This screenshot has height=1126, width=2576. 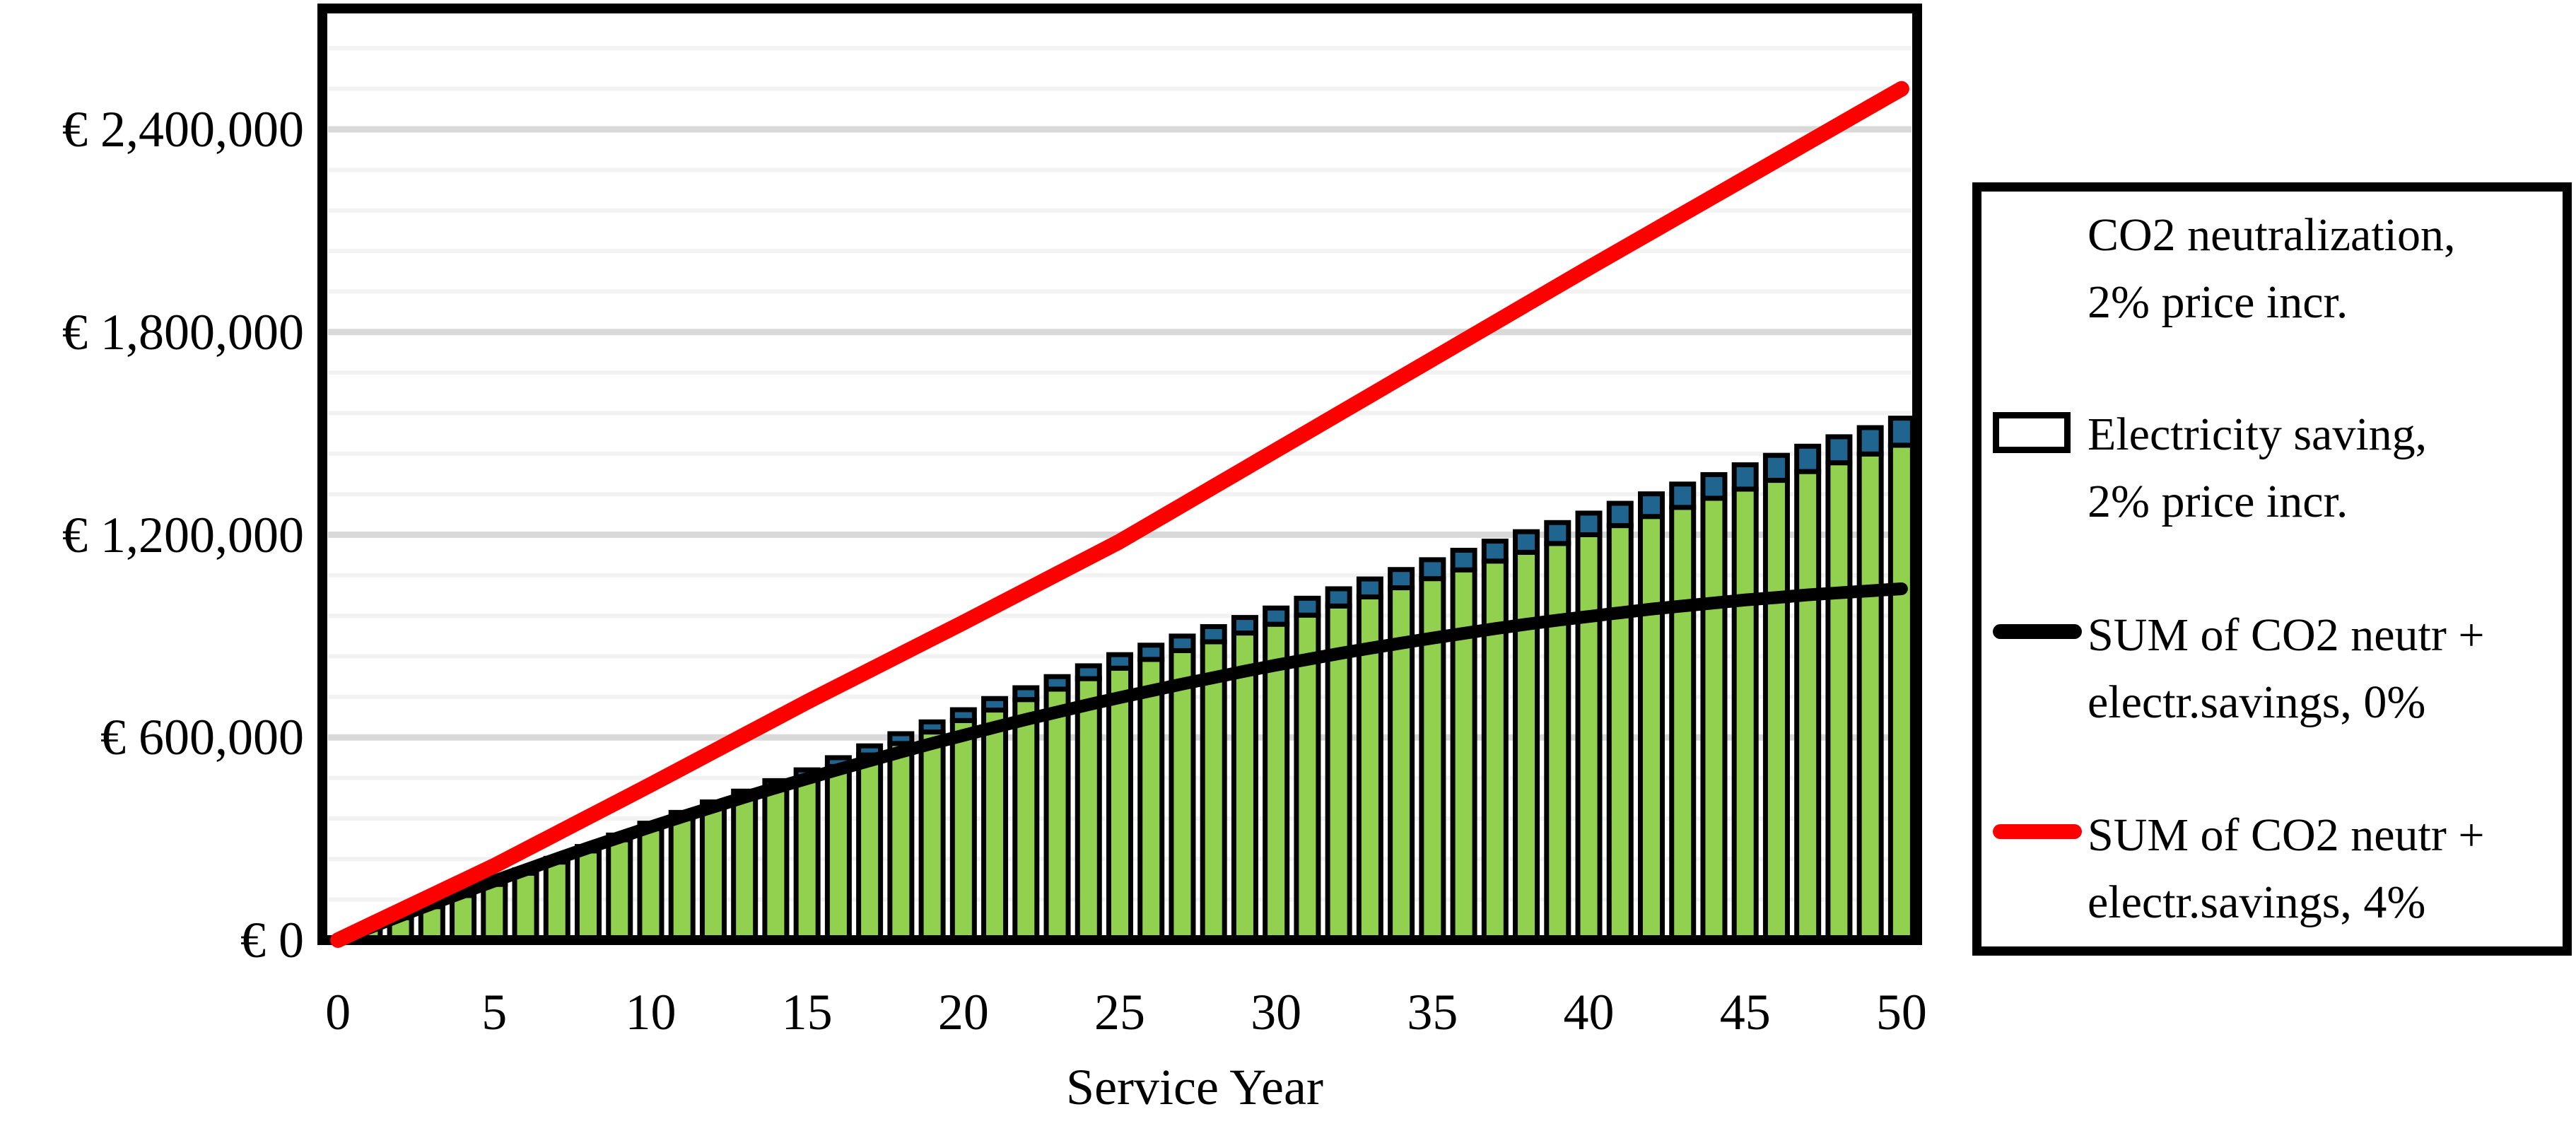 What do you see at coordinates (2325, 268) in the screenshot?
I see `legend-label: CO2 neutralization, 2% price incr.` at bounding box center [2325, 268].